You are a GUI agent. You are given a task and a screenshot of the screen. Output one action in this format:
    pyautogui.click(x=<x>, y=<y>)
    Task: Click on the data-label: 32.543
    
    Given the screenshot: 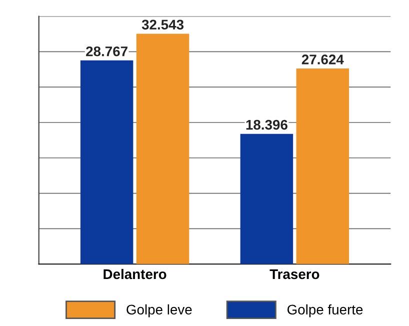 What is the action you would take?
    pyautogui.click(x=163, y=25)
    